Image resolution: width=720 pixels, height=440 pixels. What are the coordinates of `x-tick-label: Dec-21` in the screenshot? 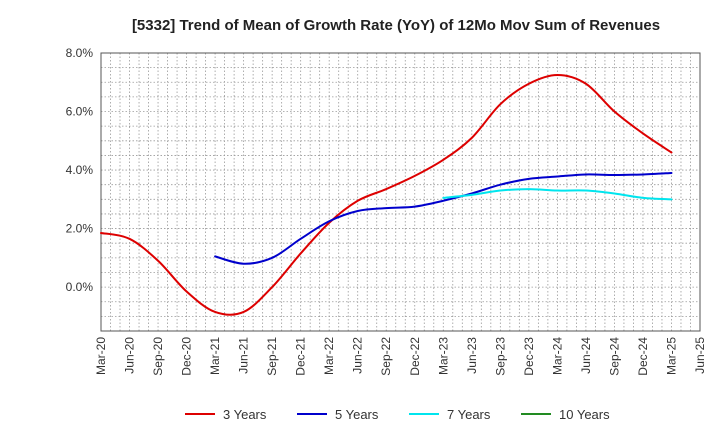 It's located at (301, 356).